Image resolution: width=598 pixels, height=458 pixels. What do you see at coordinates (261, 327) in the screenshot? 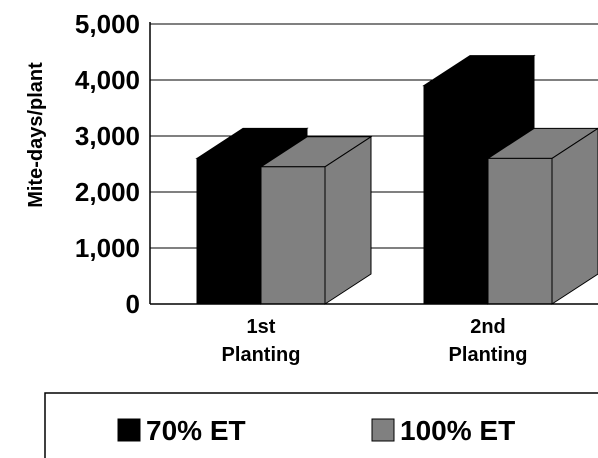
I see `x-tick-label: 1st` at bounding box center [261, 327].